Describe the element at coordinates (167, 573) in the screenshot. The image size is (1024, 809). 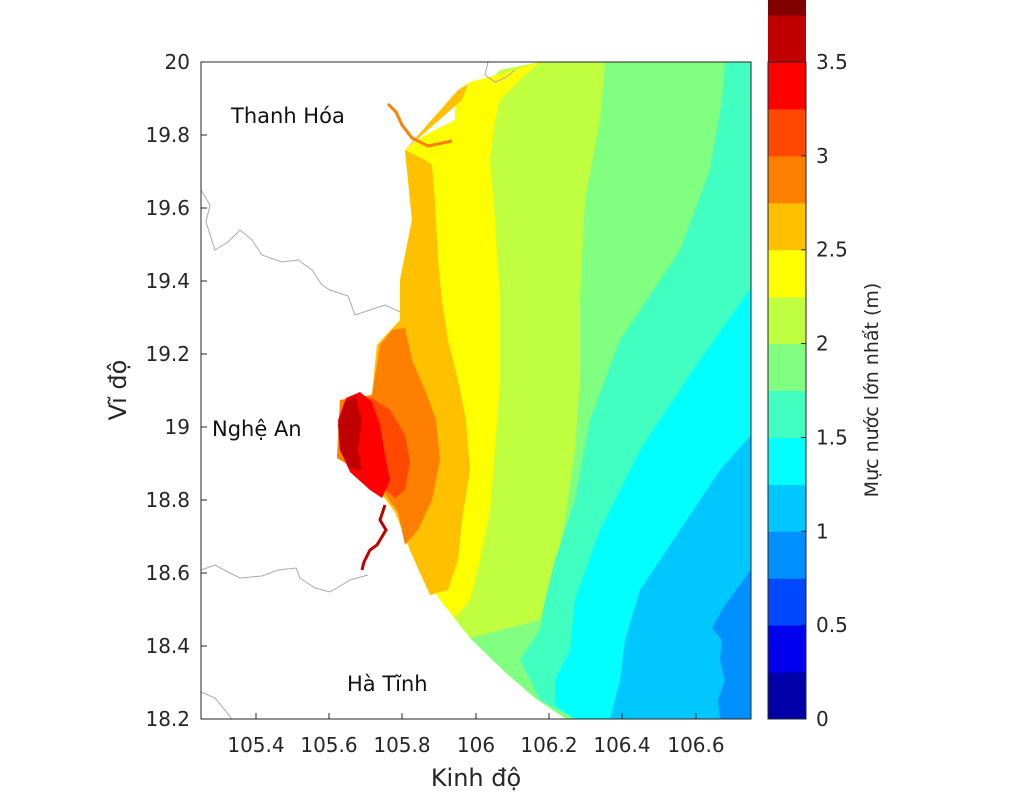
I see `y-tick-label: 18.6` at that location.